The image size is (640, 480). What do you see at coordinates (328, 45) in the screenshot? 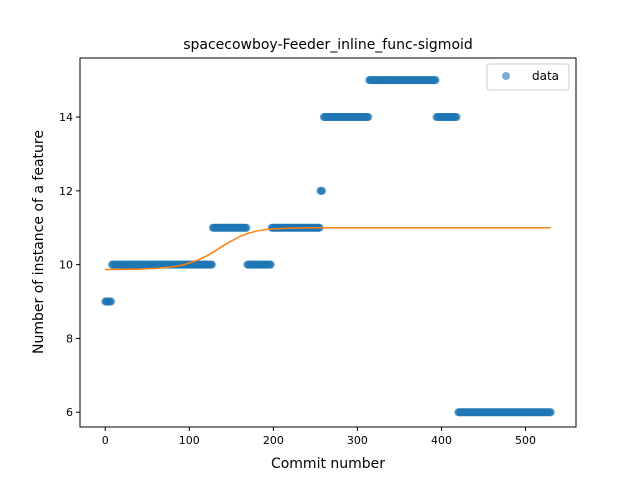
I see `chart-title: spacecowboy-Feeder_inline_func-sigmoid` at bounding box center [328, 45].